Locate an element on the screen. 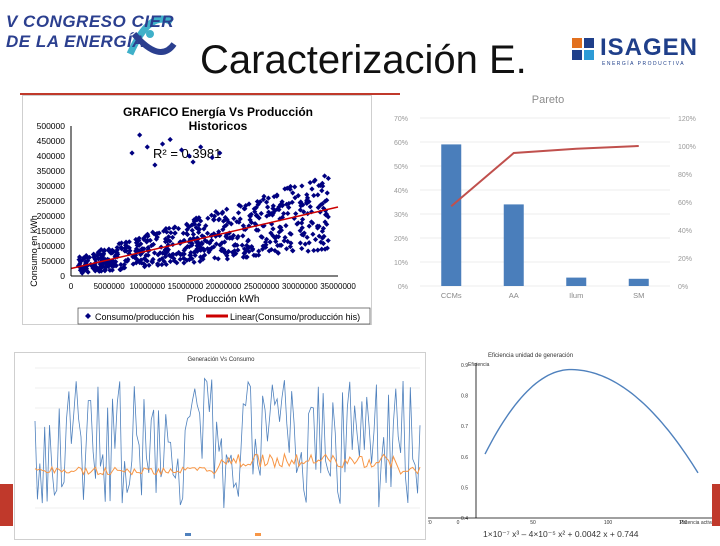  generation-series-line is located at coordinates (227, 442).